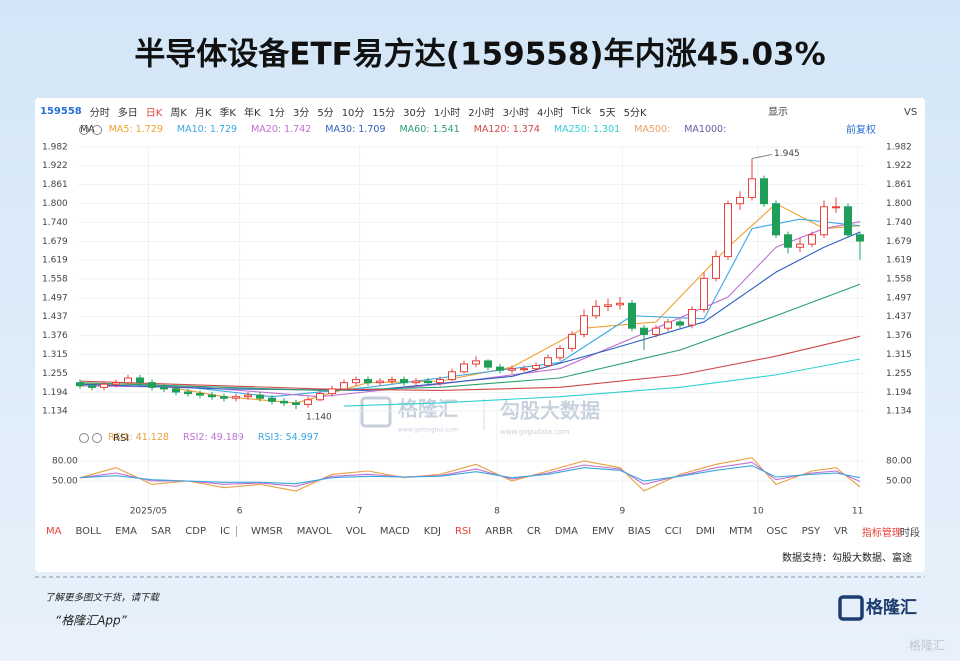  I want to click on indicator-tab: MA, so click(54, 531).